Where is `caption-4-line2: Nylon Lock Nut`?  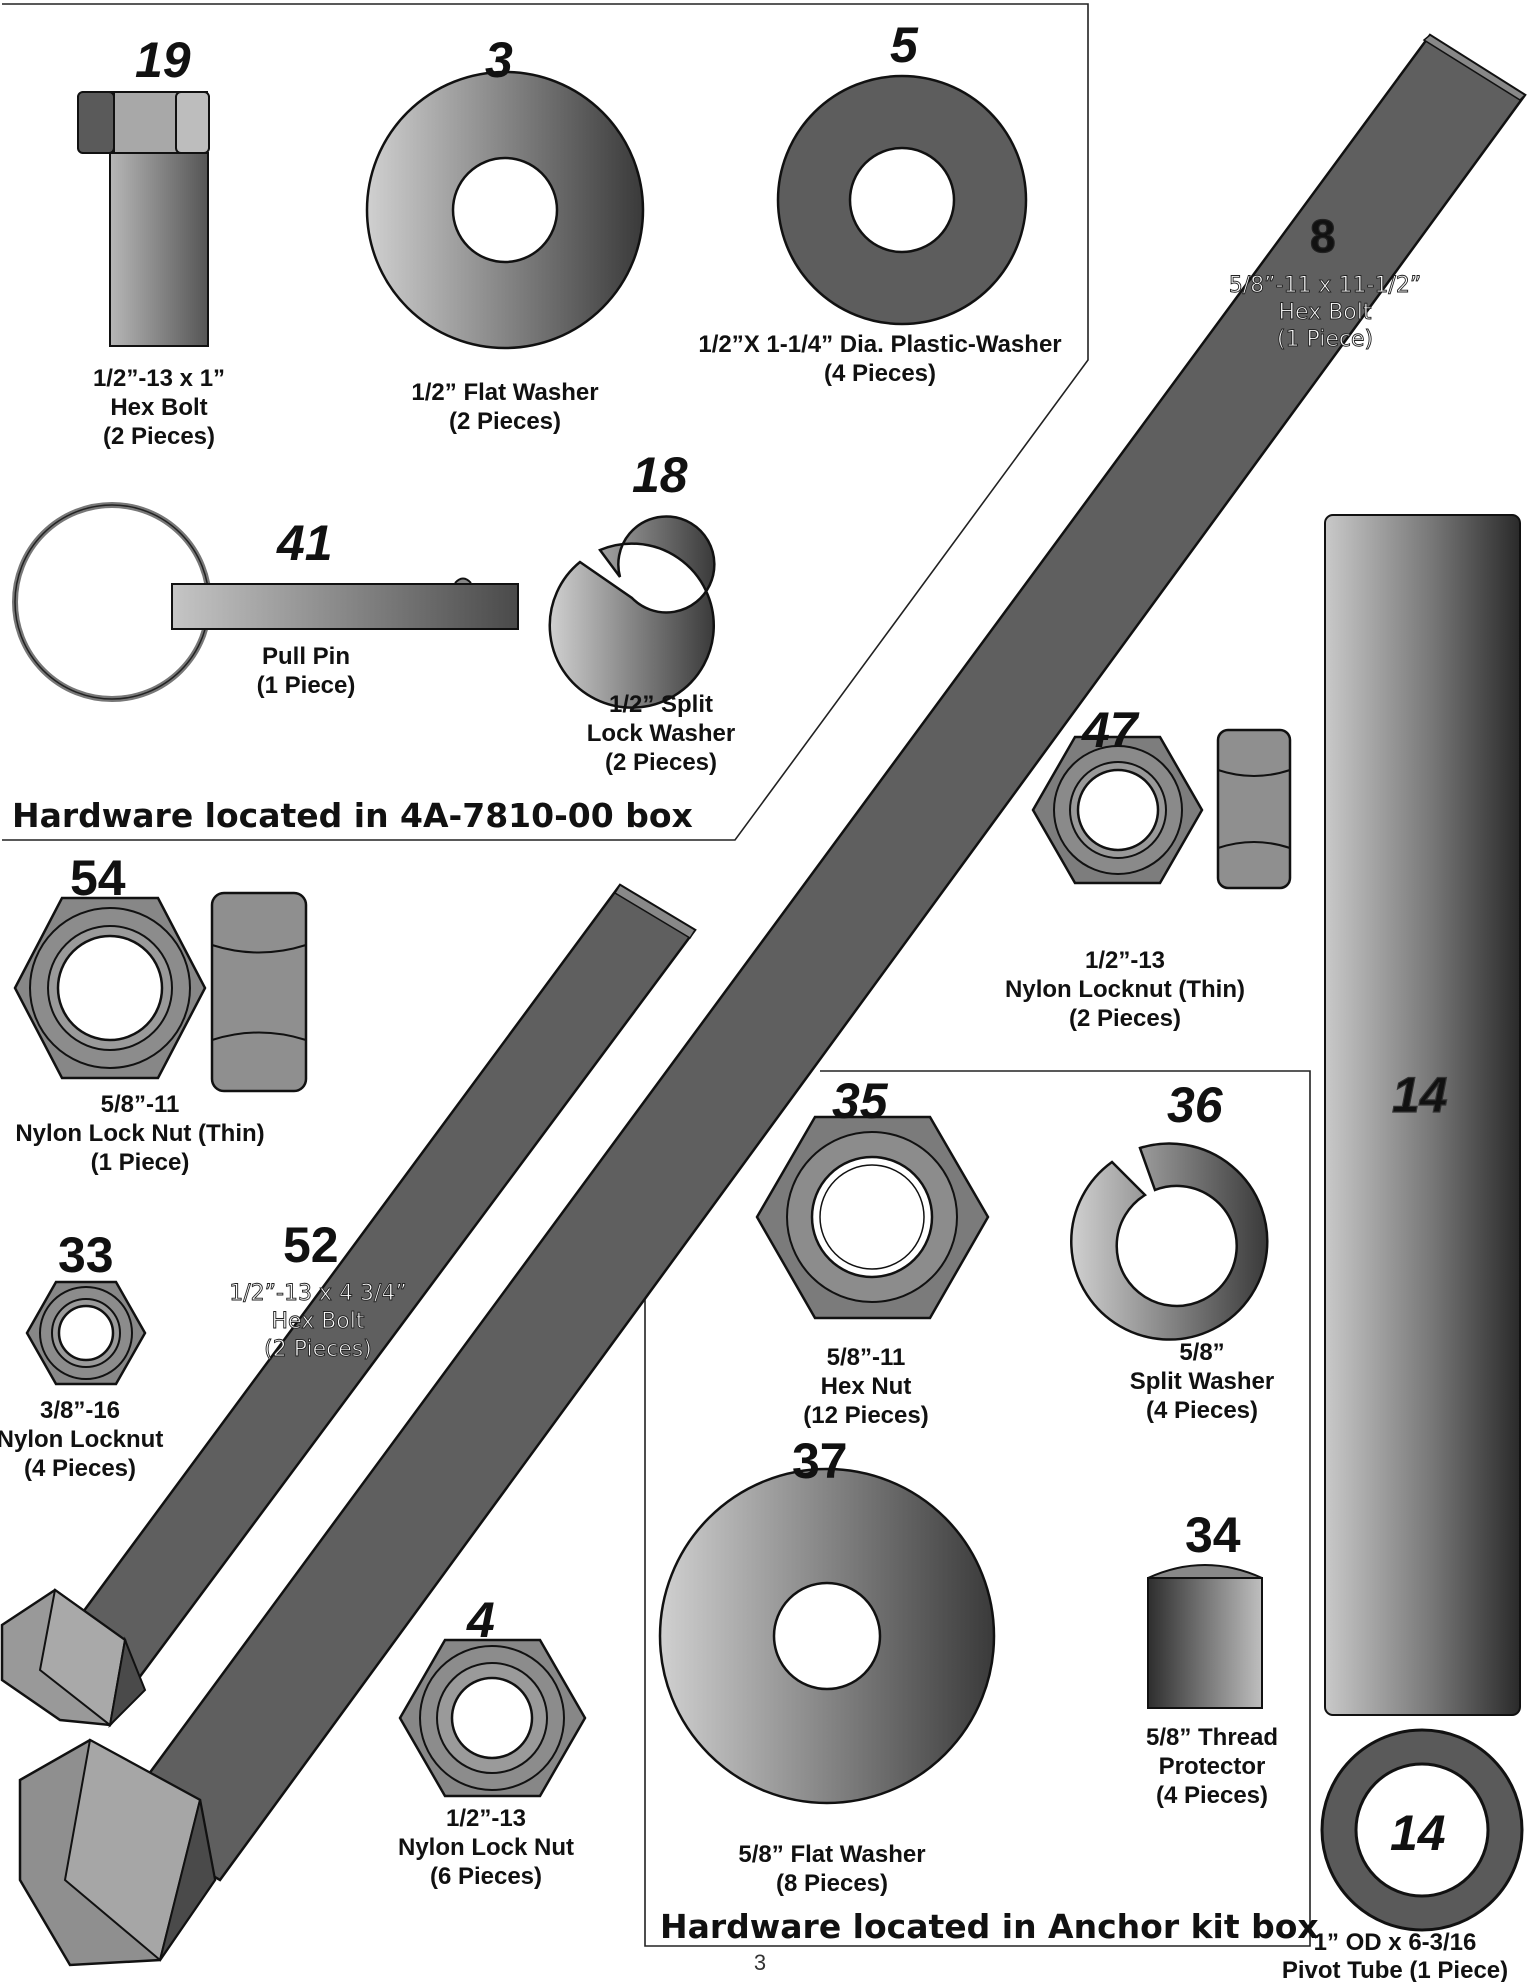 caption-4-line2: Nylon Lock Nut is located at coordinates (486, 1847).